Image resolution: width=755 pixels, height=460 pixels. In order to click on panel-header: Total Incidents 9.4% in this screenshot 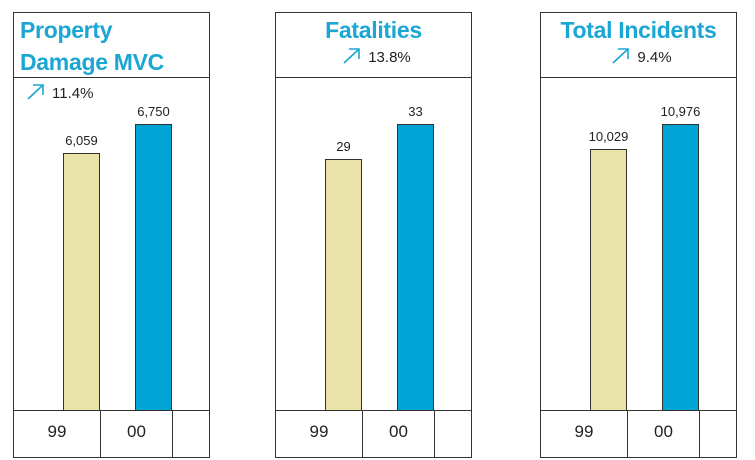, I will do `click(638, 45)`.